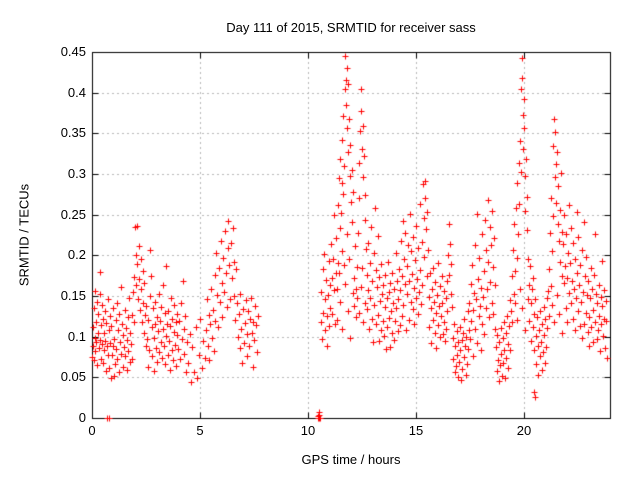 The width and height of the screenshot is (640, 480). Describe the element at coordinates (200, 430) in the screenshot. I see `x-tick-label: 5` at that location.